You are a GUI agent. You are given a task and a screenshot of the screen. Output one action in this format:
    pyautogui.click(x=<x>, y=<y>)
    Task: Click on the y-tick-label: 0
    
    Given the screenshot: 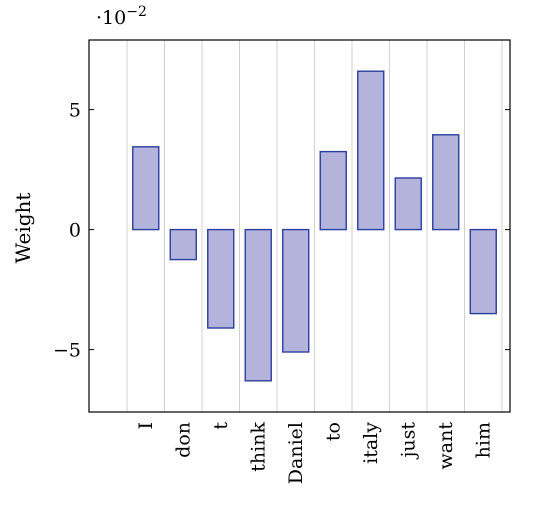 What is the action you would take?
    pyautogui.click(x=75, y=231)
    